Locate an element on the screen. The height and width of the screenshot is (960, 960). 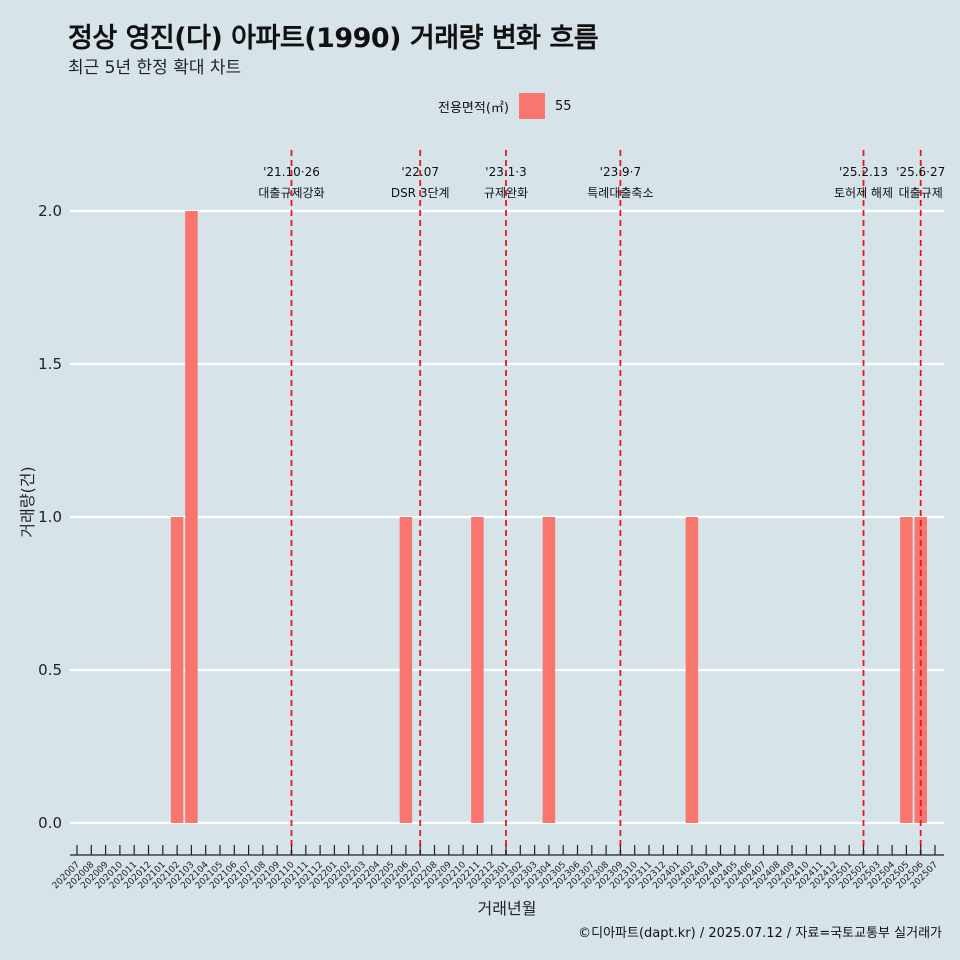
y-tick-label: 1.0 is located at coordinates (50, 517).